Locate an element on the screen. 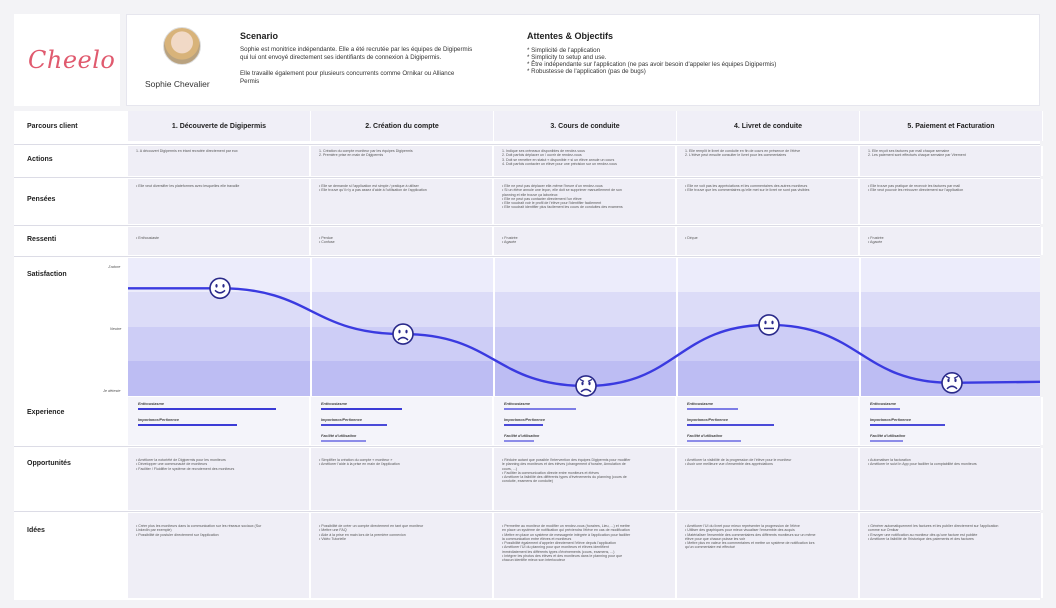 The width and height of the screenshot is (1056, 608). persona-avatar is located at coordinates (182, 46).